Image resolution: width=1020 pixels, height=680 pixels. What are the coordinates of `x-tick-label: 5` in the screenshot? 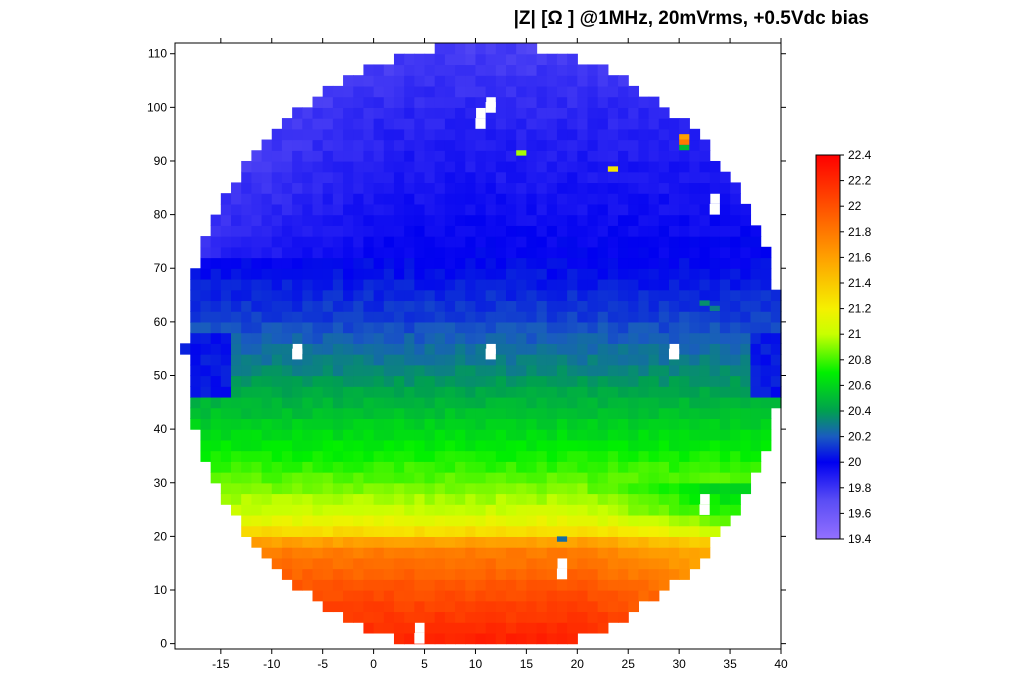 It's located at (424, 664).